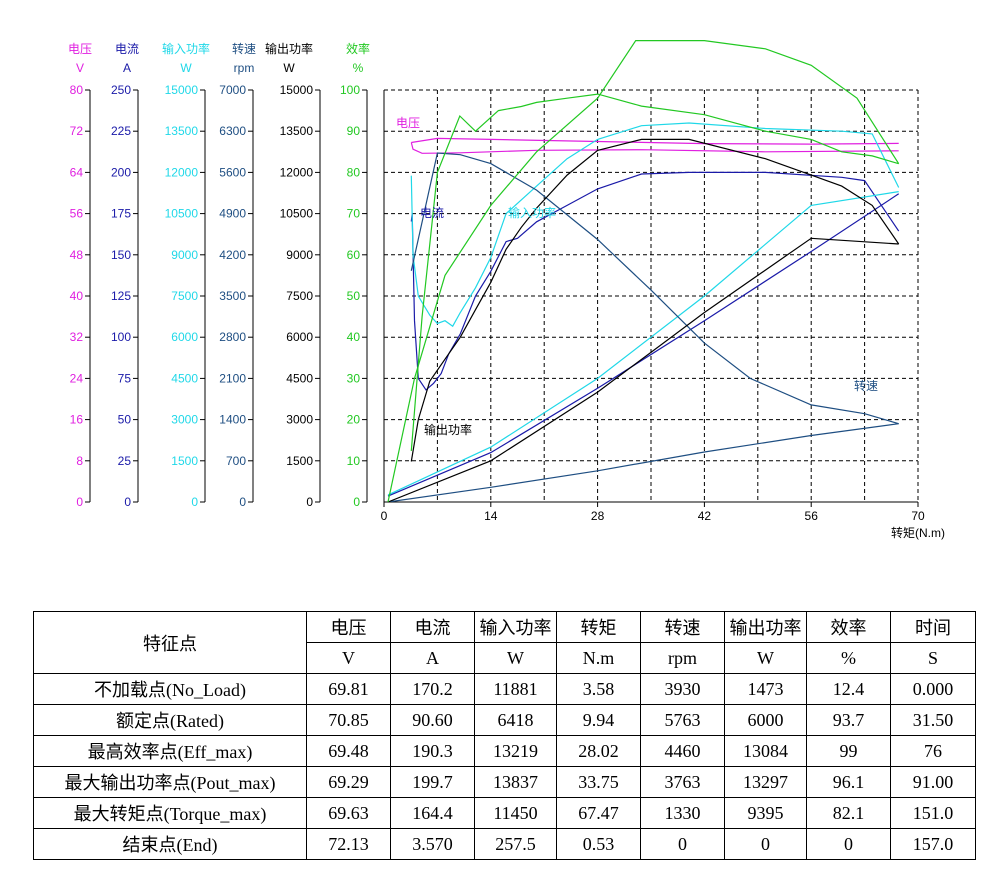 The image size is (1000, 880). I want to click on y-tick-label: 80, so click(354, 172).